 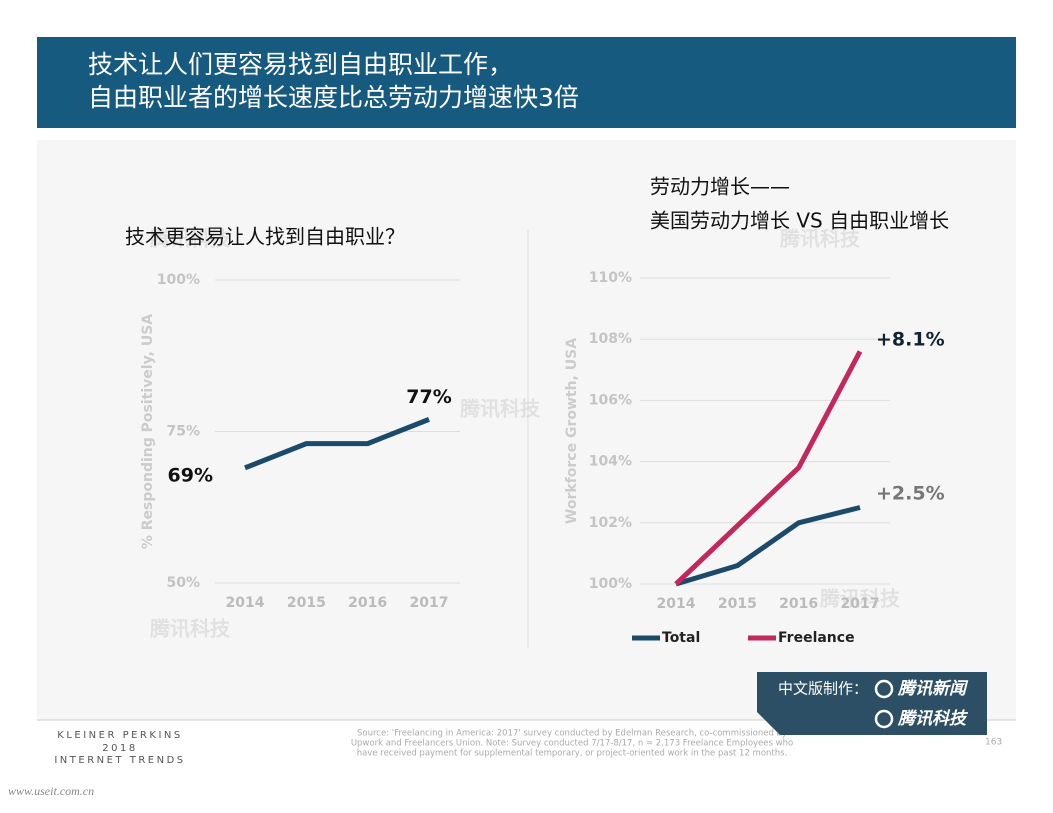 What do you see at coordinates (119, 735) in the screenshot?
I see `brand: KLEINER PERKINS` at bounding box center [119, 735].